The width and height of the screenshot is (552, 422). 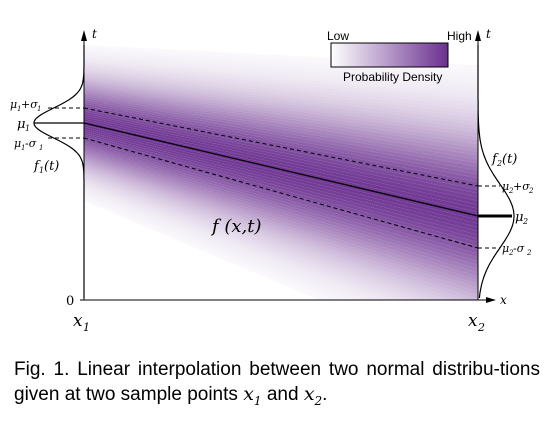 I want to click on caption-x2: x, so click(x=309, y=394).